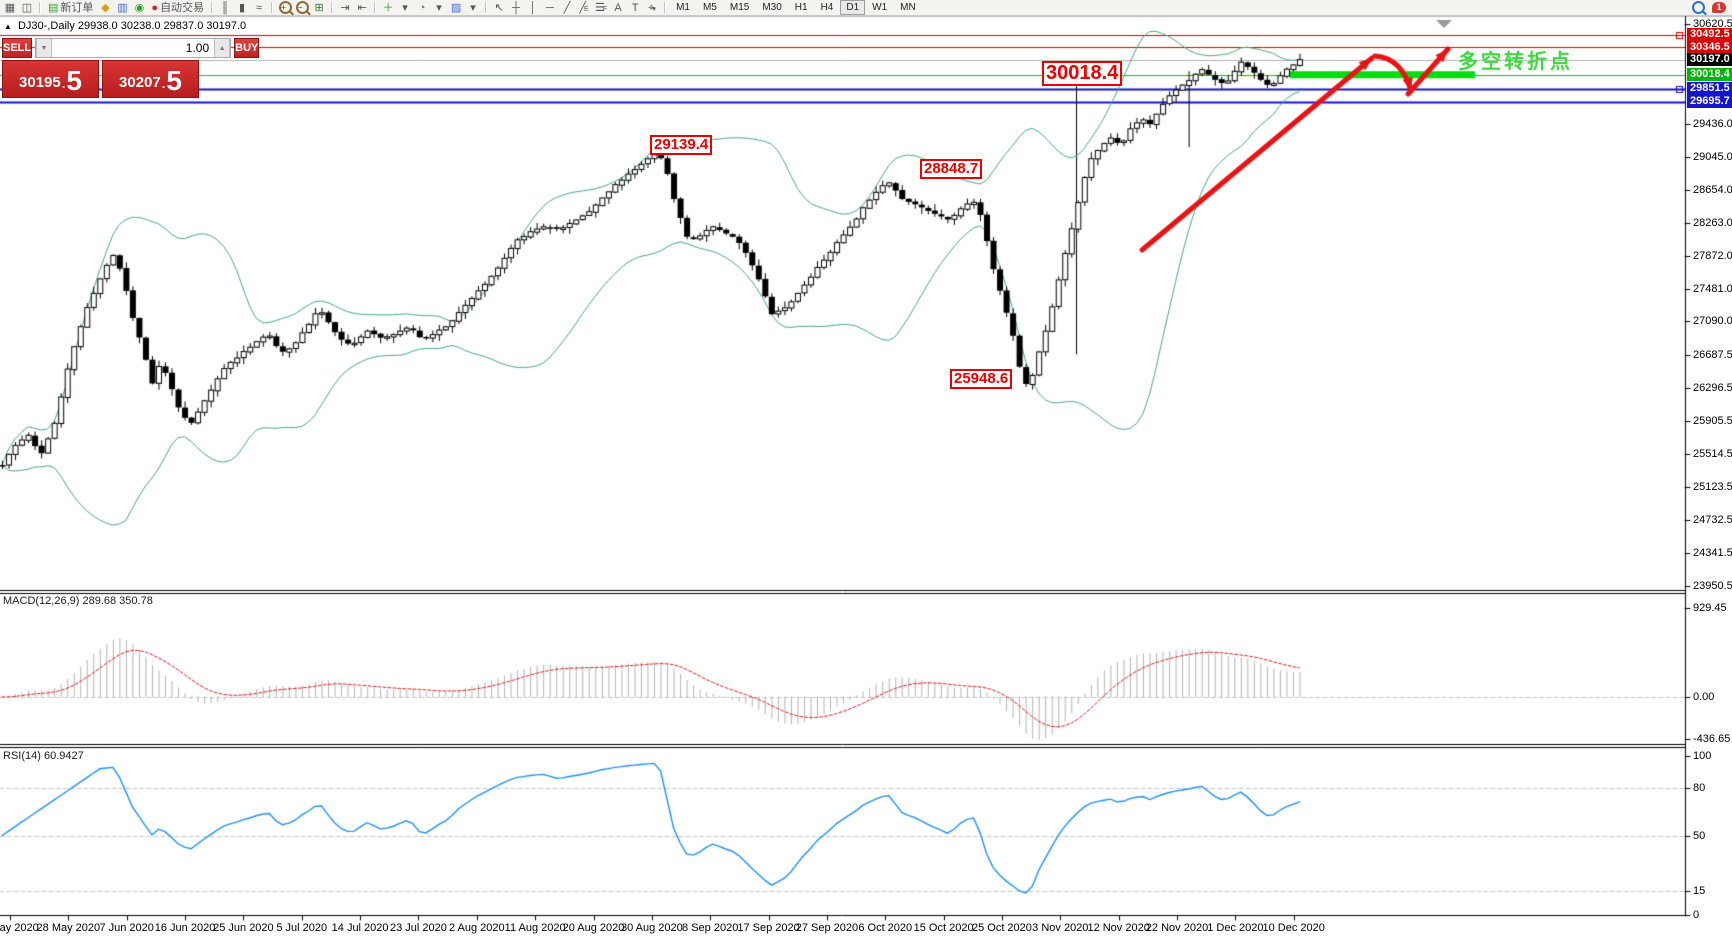 The image size is (1732, 942). Describe the element at coordinates (105, 7) in the screenshot. I see `market-watch-icon: ◆` at that location.